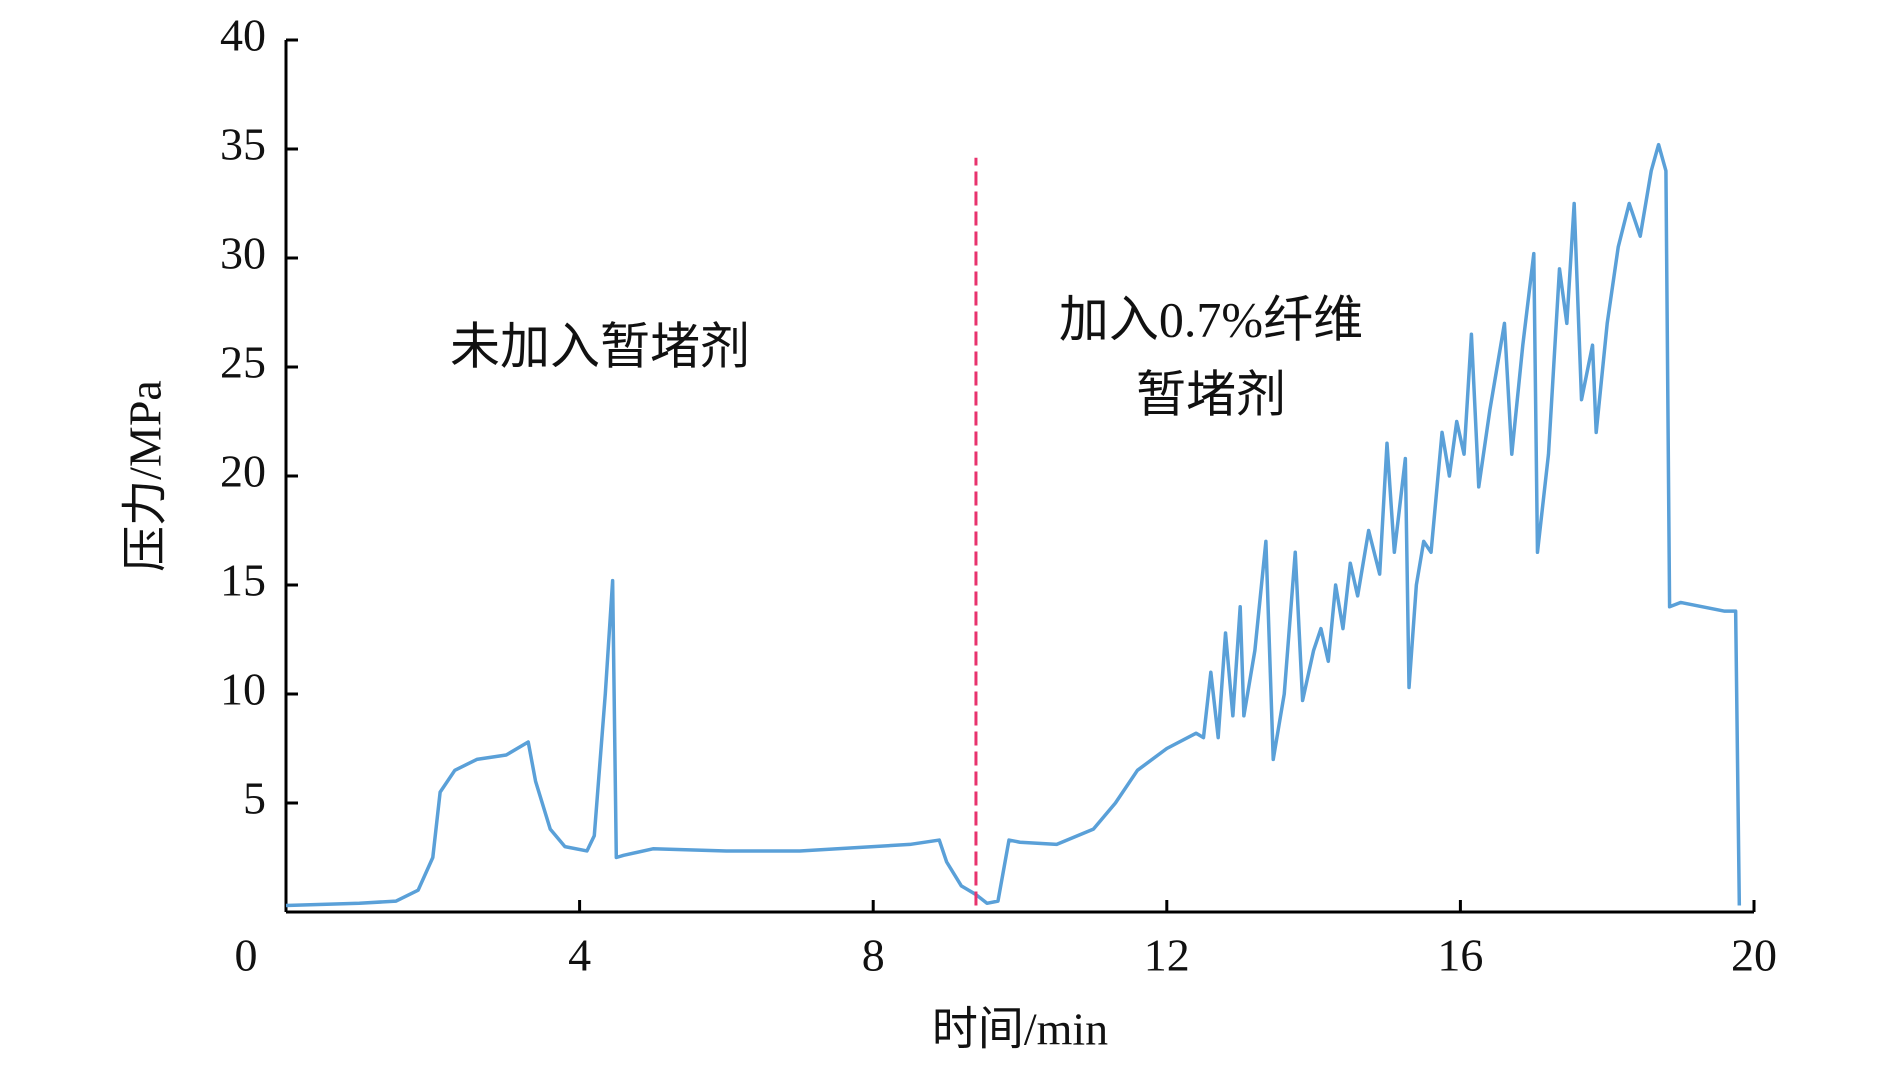  What do you see at coordinates (1211, 394) in the screenshot?
I see `annotation: 暂堵剂` at bounding box center [1211, 394].